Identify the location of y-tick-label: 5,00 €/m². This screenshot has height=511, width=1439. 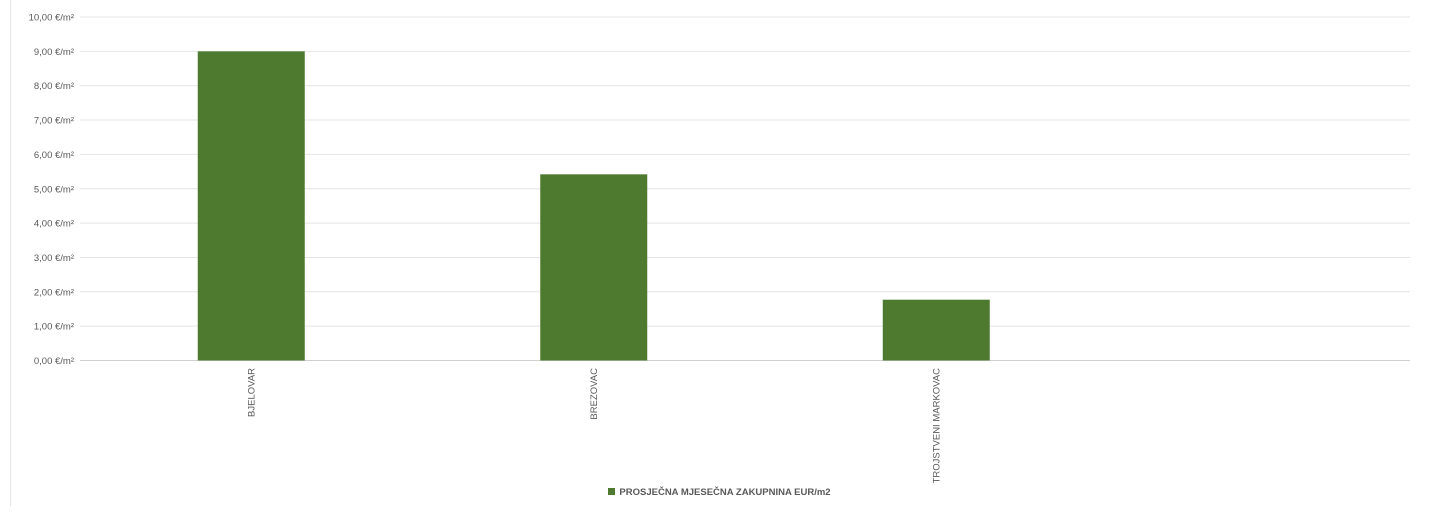
(54, 189).